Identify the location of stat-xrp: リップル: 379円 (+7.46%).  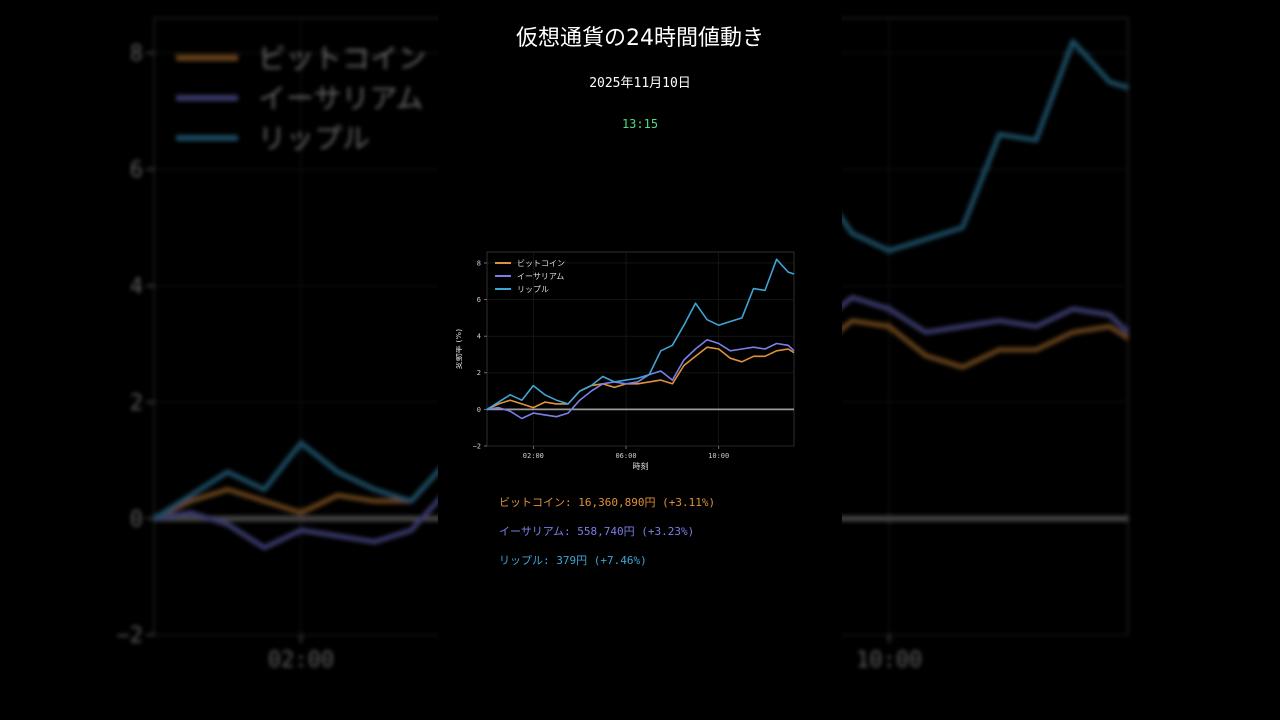
(573, 560).